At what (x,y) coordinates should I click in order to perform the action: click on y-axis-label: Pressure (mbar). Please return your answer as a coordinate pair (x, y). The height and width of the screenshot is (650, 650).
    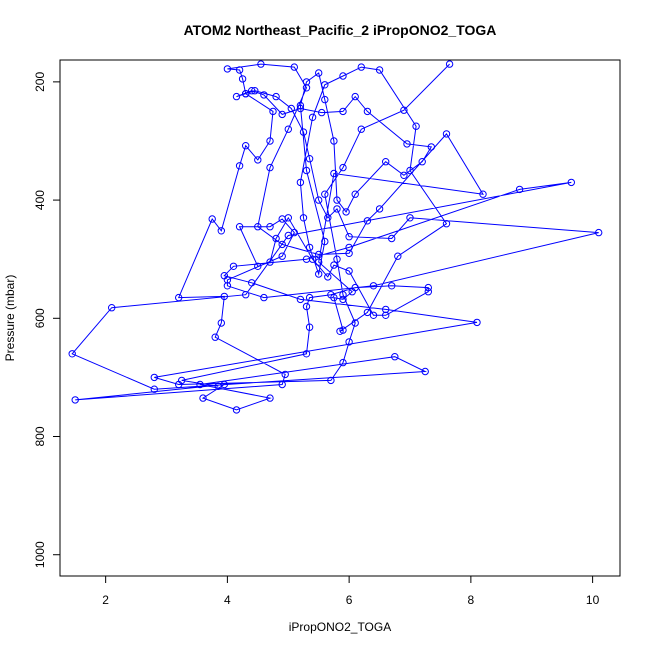
    Looking at the image, I should click on (10, 318).